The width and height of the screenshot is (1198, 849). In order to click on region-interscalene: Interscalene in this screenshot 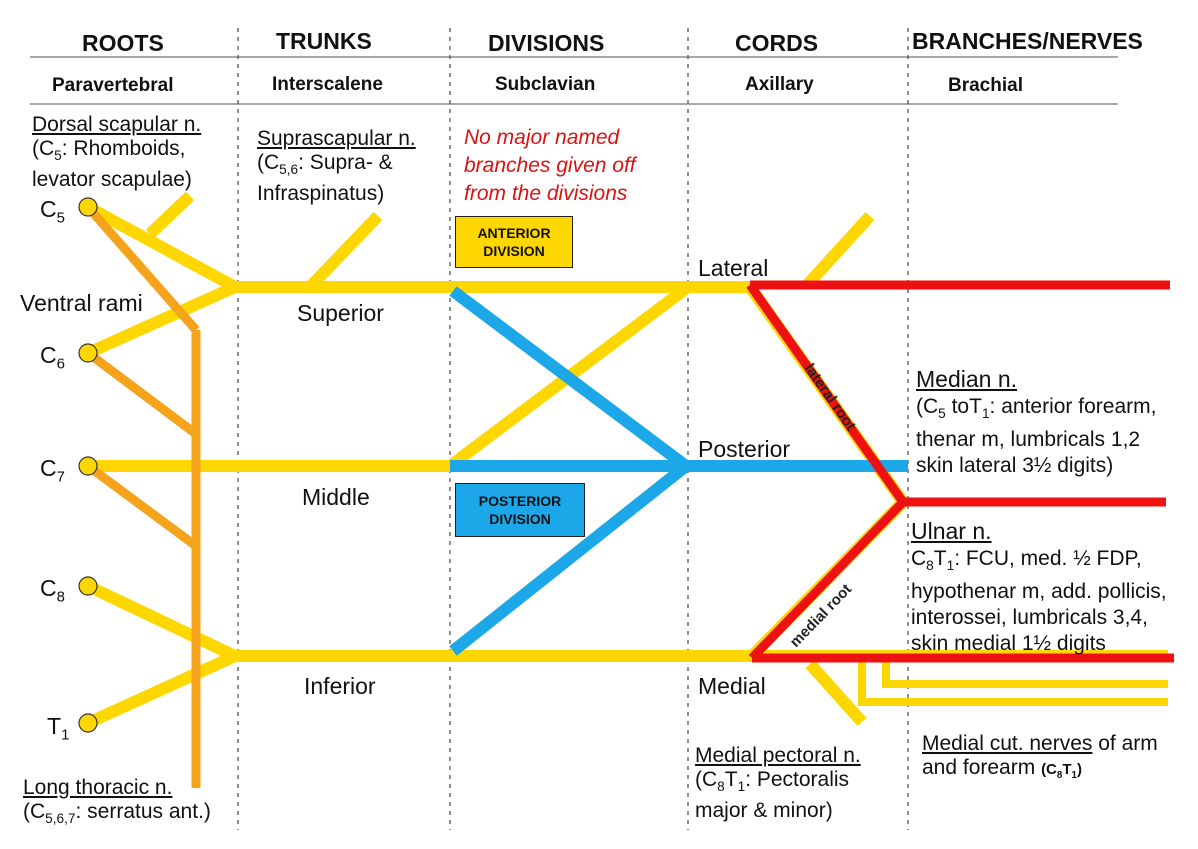, I will do `click(327, 84)`.